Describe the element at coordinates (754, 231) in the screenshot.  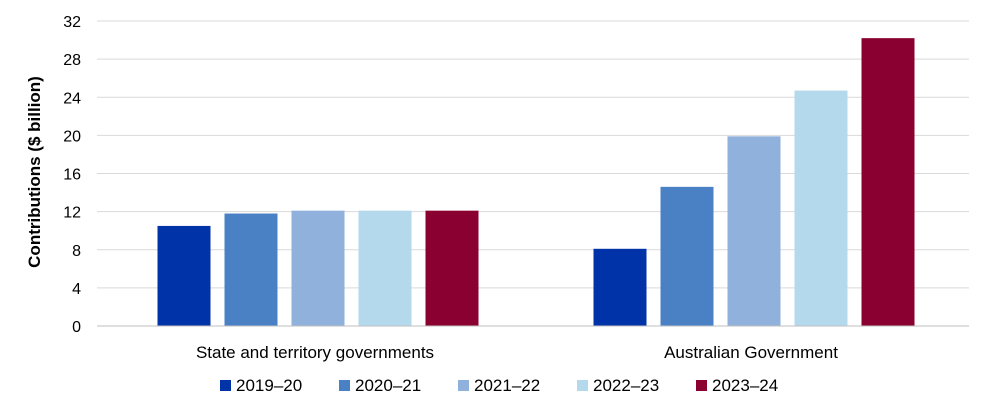
I see `bar-2021–22-australian-government` at that location.